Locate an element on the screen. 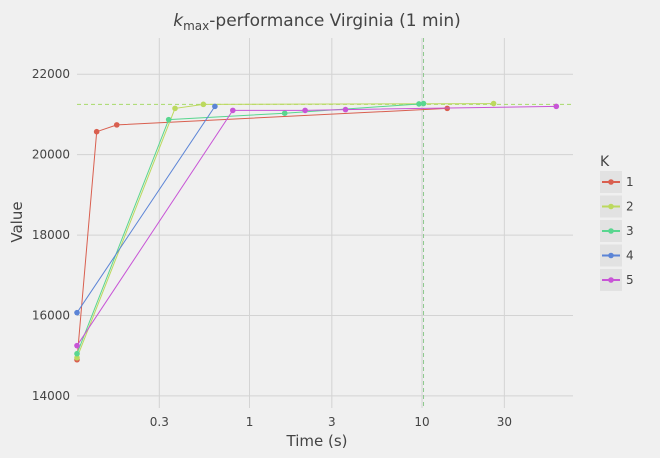 This screenshot has height=458, width=660. x-tick-label: 30 is located at coordinates (504, 422).